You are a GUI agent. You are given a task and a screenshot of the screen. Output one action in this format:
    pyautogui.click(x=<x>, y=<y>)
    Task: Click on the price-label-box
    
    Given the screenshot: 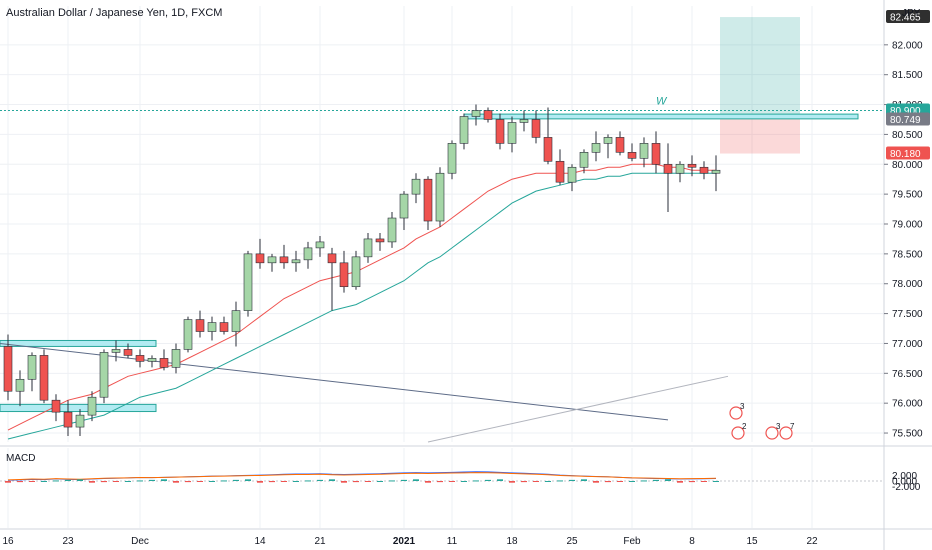 What is the action you would take?
    pyautogui.click(x=908, y=119)
    